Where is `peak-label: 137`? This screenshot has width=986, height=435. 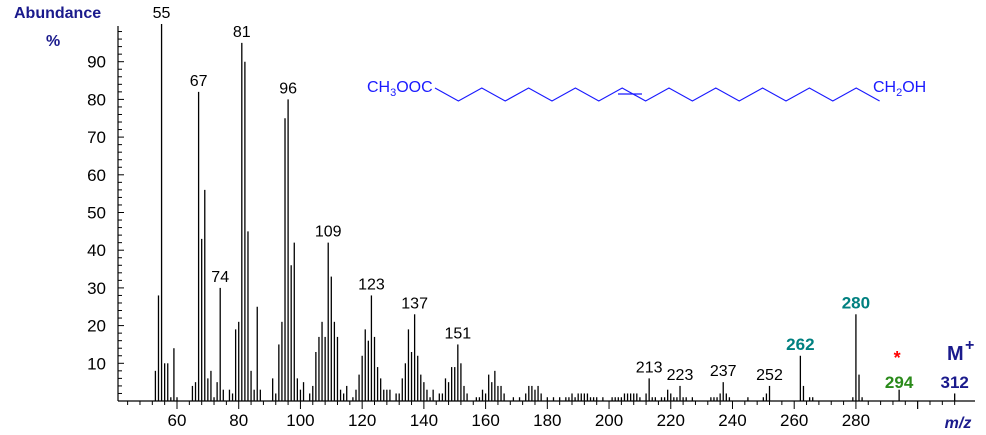
peak-label: 137 is located at coordinates (414, 303).